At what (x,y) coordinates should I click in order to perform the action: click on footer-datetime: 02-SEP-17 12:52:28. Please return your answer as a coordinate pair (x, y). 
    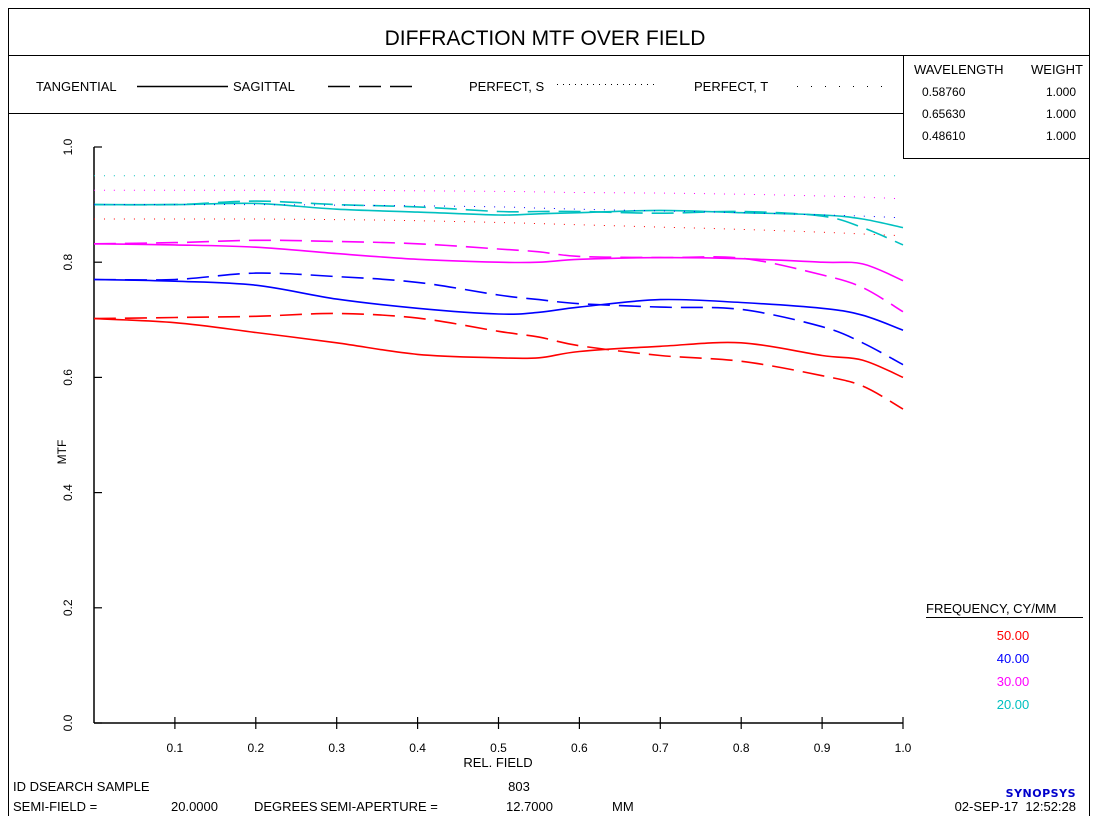
    Looking at the image, I should click on (1015, 806).